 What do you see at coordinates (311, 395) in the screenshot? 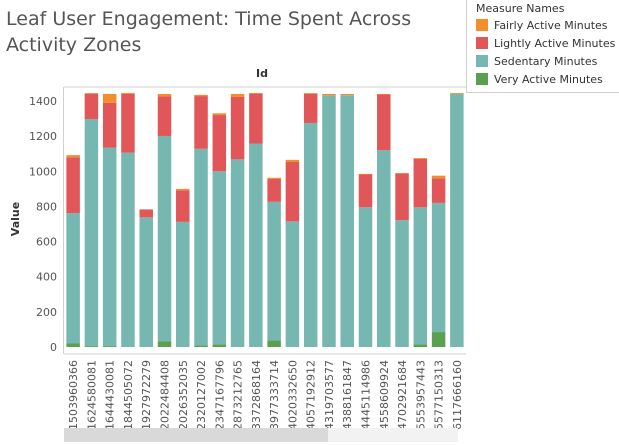
I see `x-tick-label: 4057192912` at bounding box center [311, 395].